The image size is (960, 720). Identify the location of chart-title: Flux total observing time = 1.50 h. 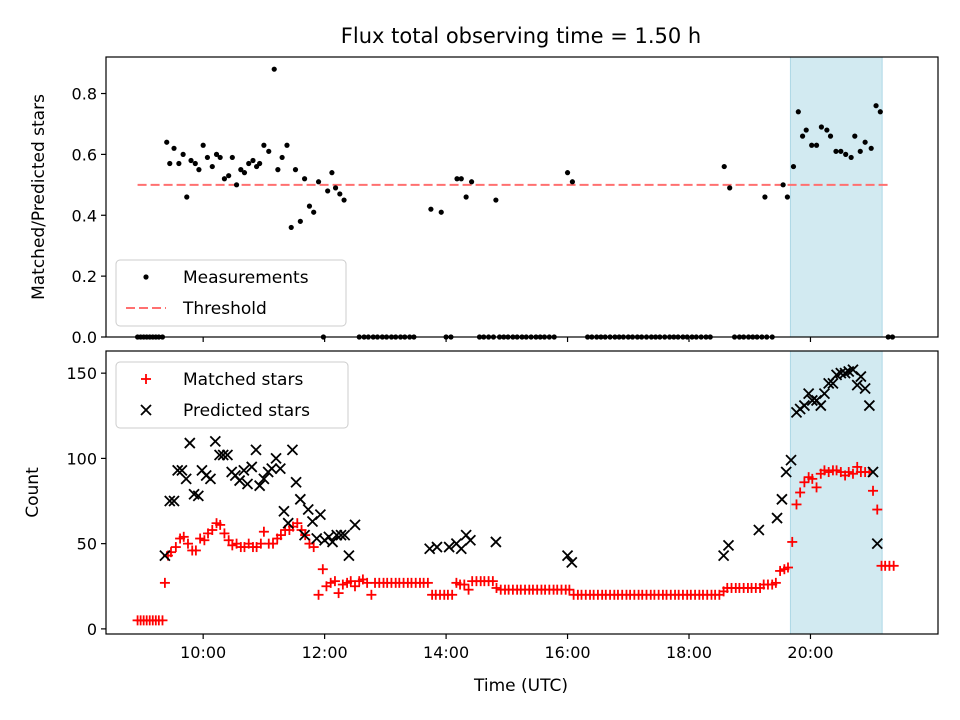
(521, 36).